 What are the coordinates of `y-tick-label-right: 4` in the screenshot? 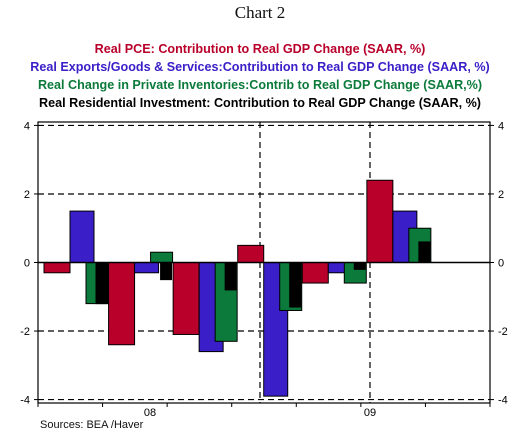 It's located at (501, 126).